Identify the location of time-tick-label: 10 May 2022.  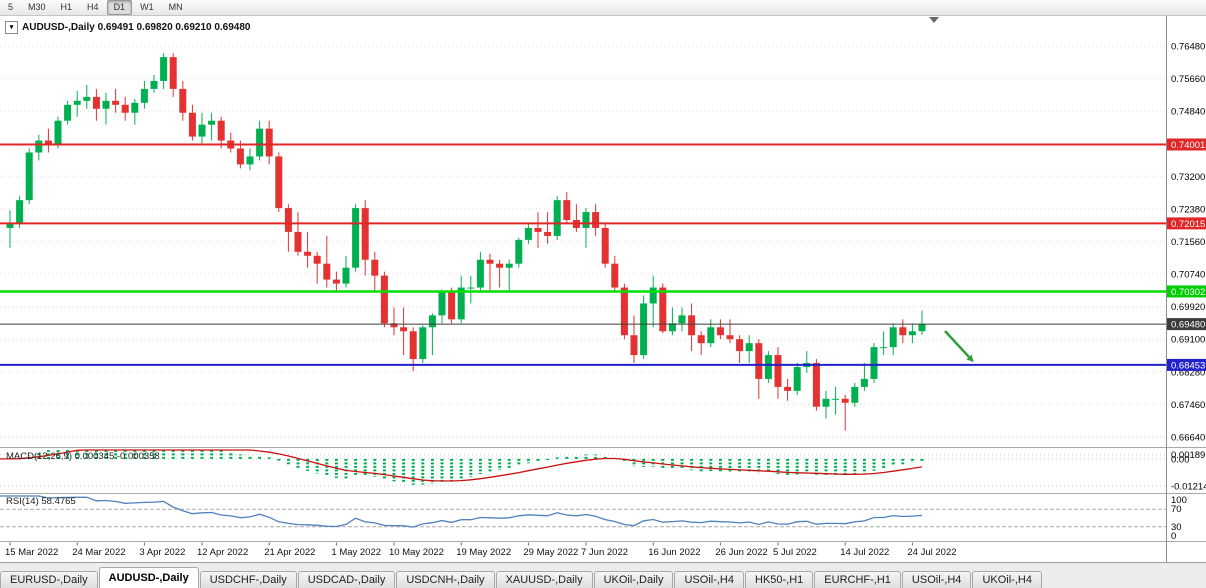
(416, 552).